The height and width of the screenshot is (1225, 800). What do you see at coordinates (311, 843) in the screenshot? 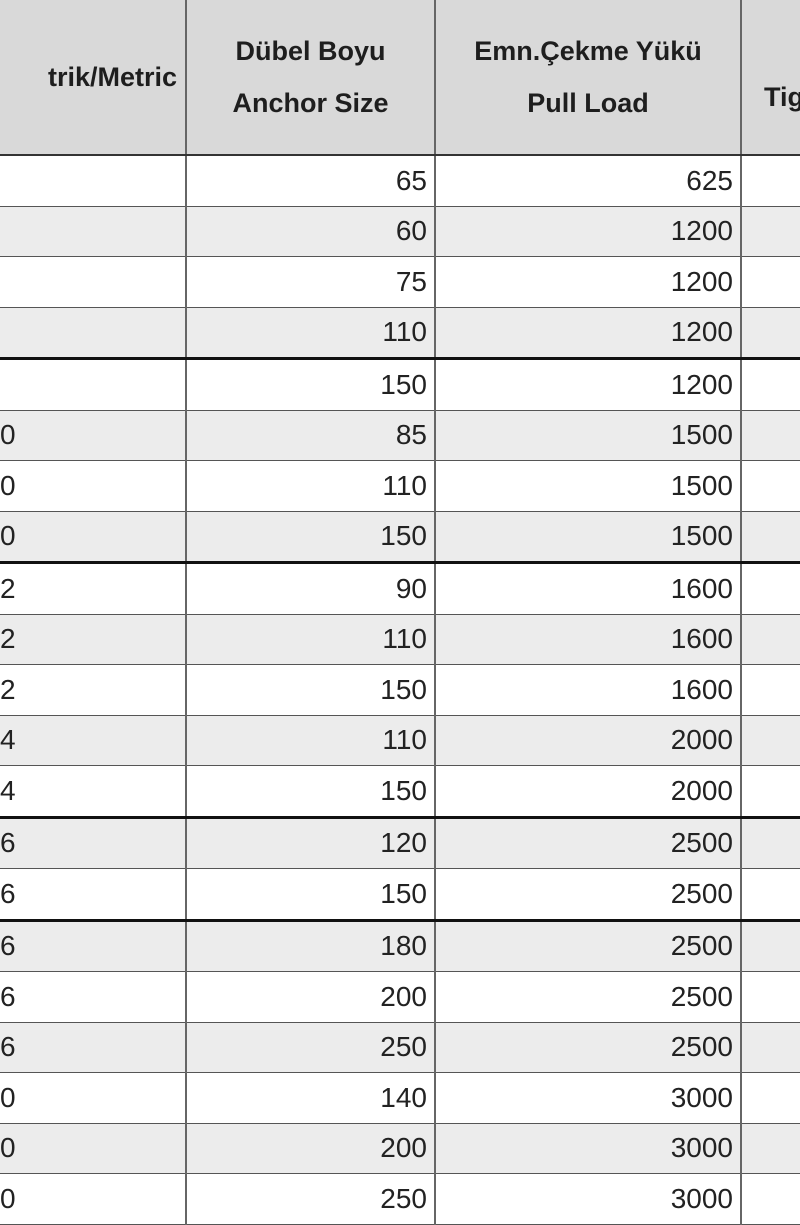
I see `anchor-size-cell: 120` at bounding box center [311, 843].